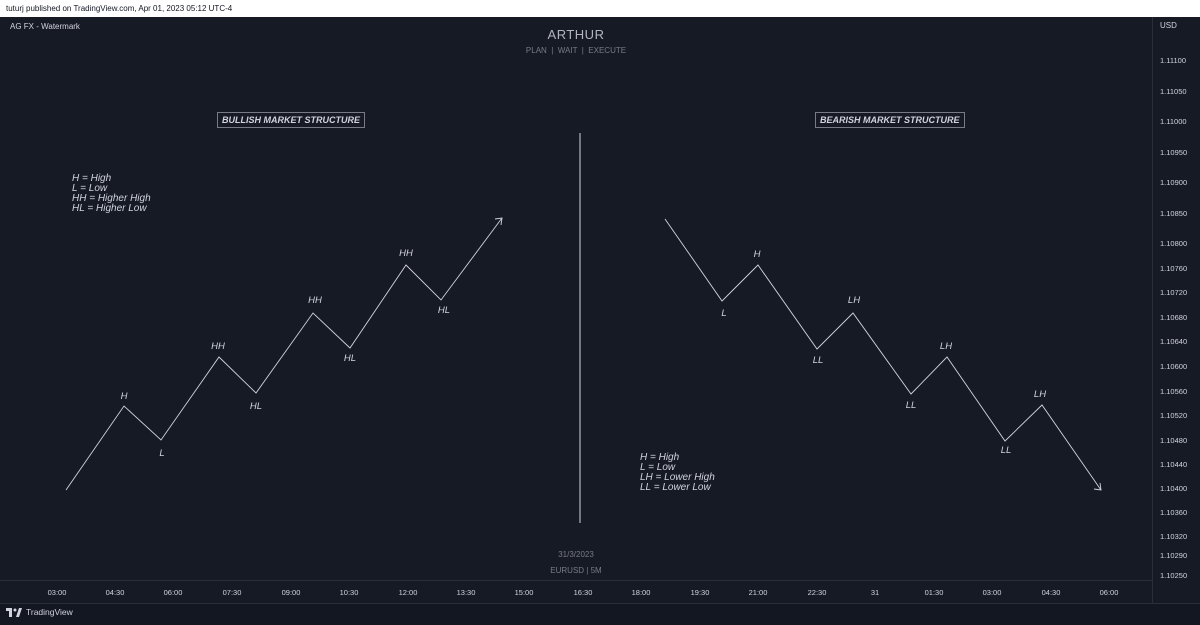 This screenshot has width=1200, height=625. Describe the element at coordinates (1174, 555) in the screenshot. I see `price-tick-label: 1.10290` at that location.